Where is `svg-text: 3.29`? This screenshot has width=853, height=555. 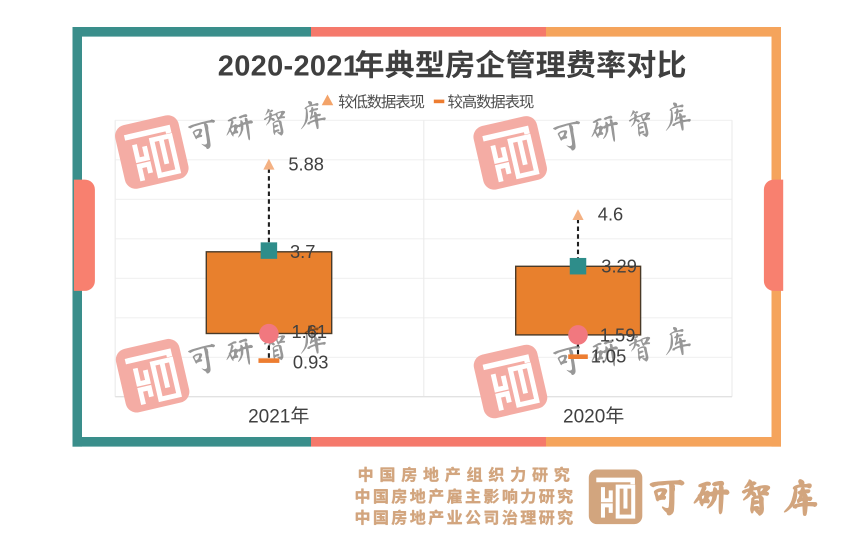
svg-text: 3.29 is located at coordinates (619, 266).